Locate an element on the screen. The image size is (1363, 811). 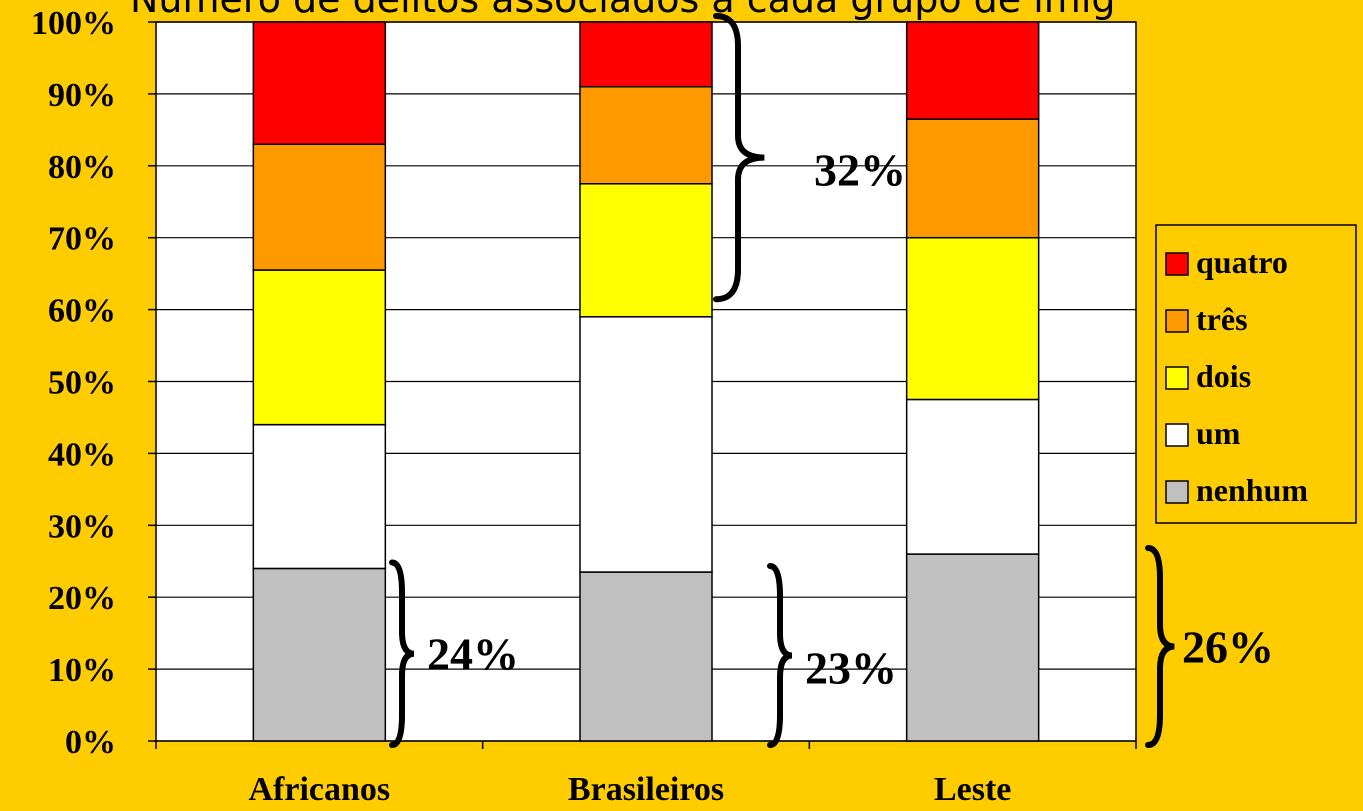
bar-africanos-dois is located at coordinates (319, 347).